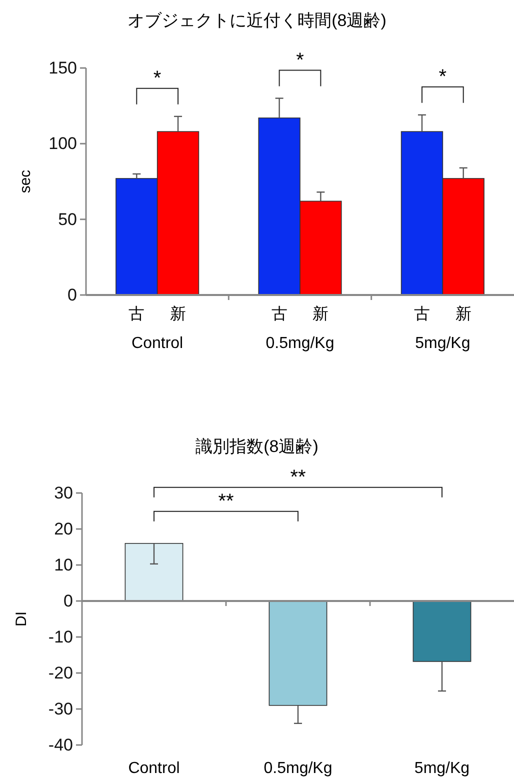  Describe the element at coordinates (62, 68) in the screenshot. I see `y-tick-label: 150` at that location.